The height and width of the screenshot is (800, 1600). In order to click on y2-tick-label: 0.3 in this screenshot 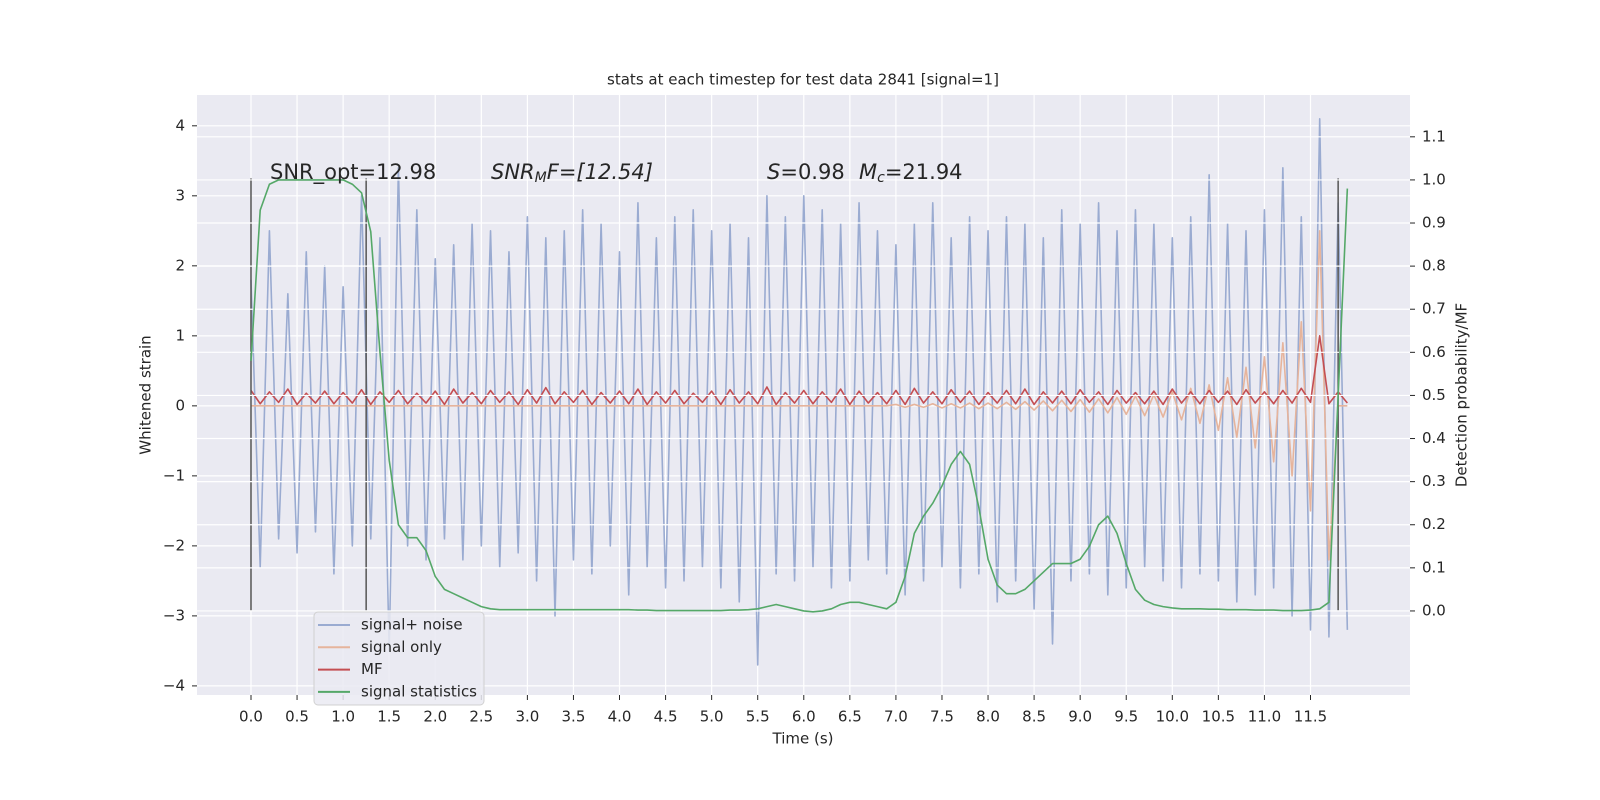, I will do `click(1434, 481)`.